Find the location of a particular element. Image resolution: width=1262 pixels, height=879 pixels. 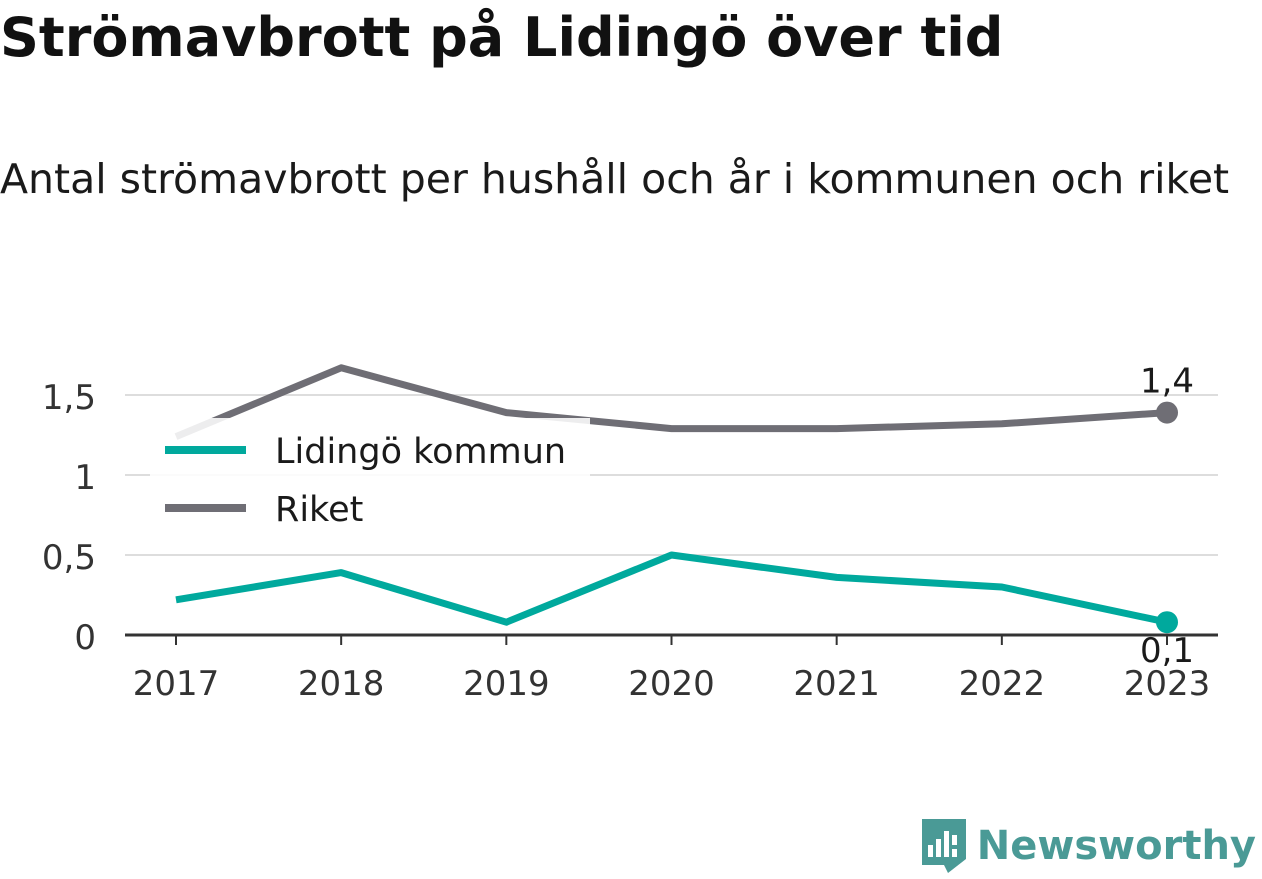

x-tick-label-6: 2023 is located at coordinates (1167, 684).